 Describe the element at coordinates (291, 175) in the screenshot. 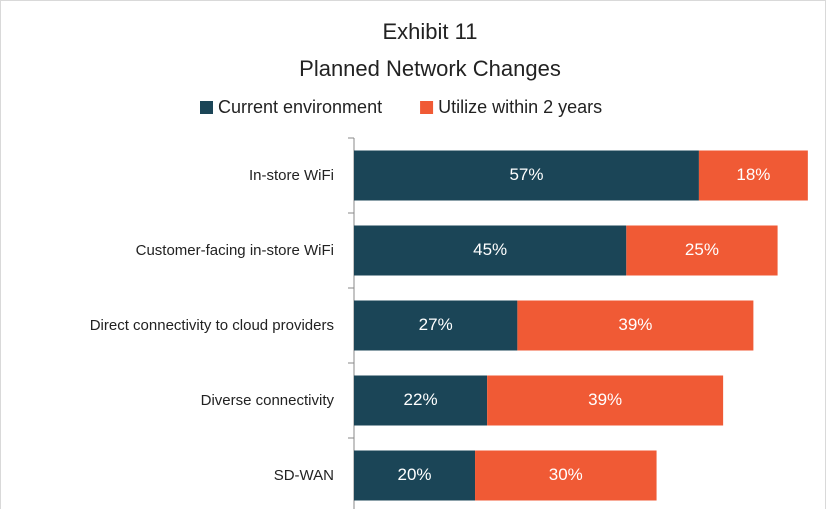

I see `category-label: In-store WiFi` at that location.